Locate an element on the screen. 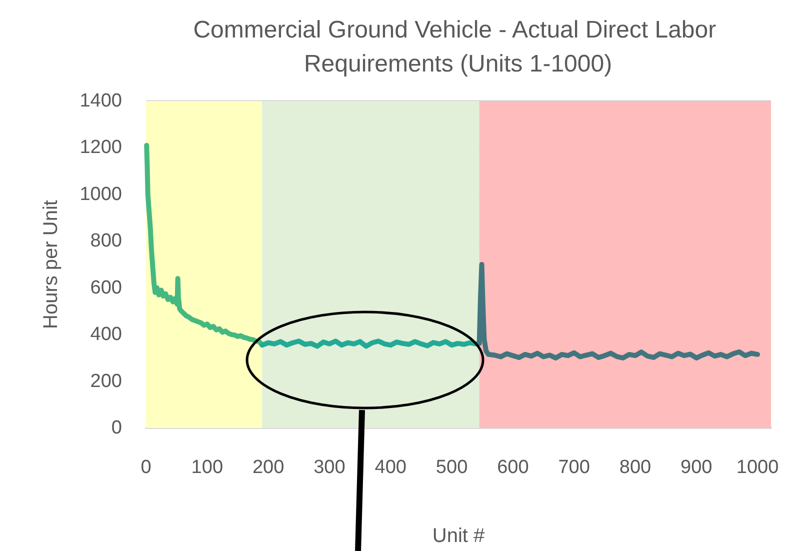 The image size is (786, 551). x-tick-label: 500 is located at coordinates (452, 467).